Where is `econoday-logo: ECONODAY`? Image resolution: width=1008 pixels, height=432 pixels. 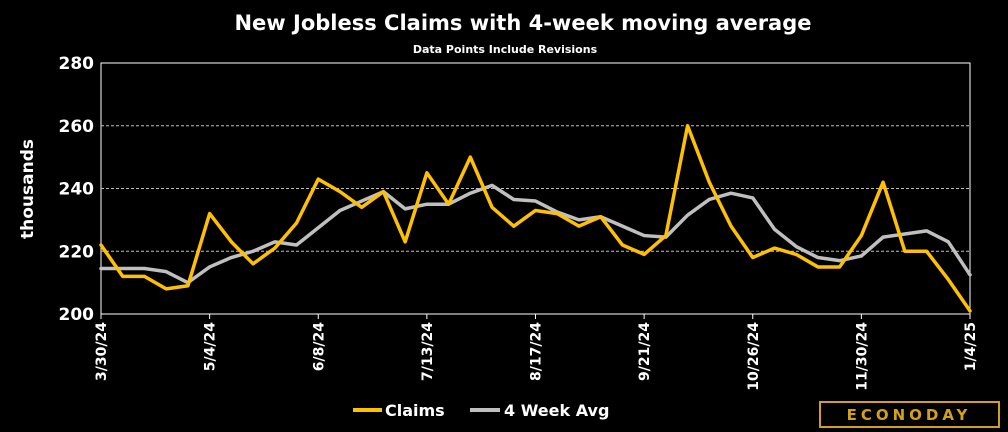
econoday-logo: ECONODAY is located at coordinates (909, 414).